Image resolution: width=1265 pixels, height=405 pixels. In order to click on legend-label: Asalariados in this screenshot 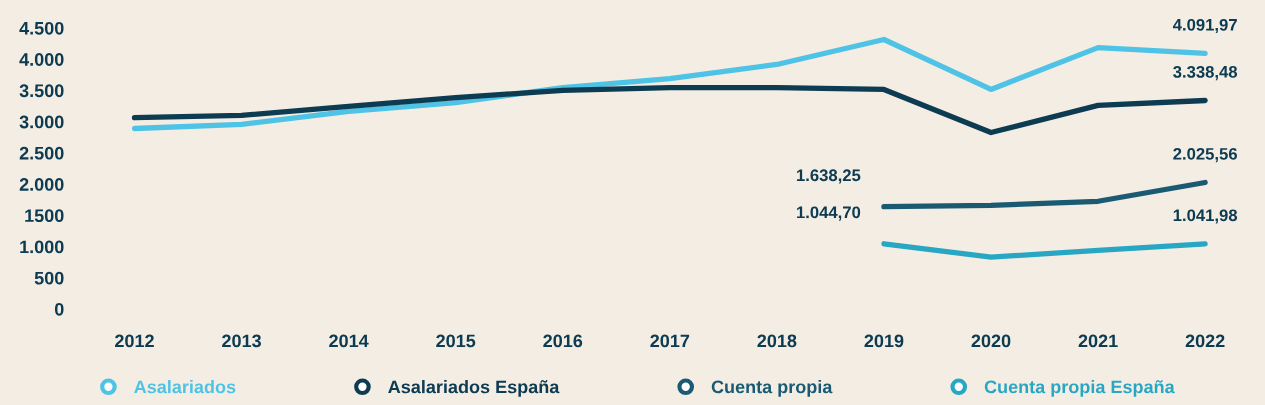, I will do `click(185, 387)`.